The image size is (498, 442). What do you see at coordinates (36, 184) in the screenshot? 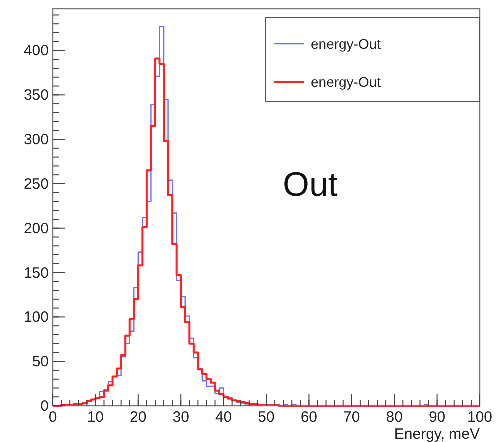
I see `y-tick-label: 250` at bounding box center [36, 184].